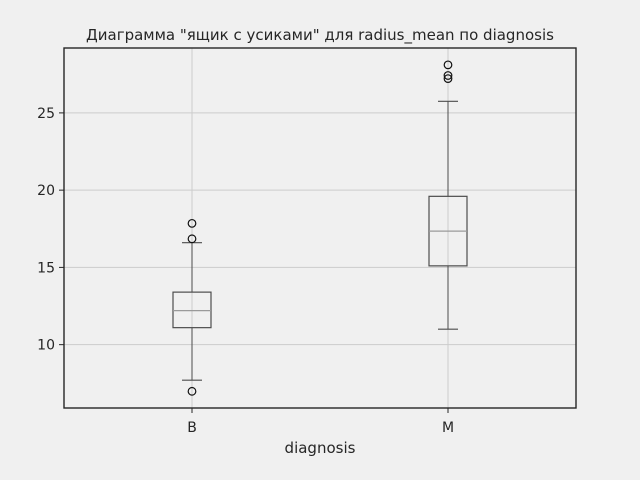 The width and height of the screenshot is (640, 480). What do you see at coordinates (448, 428) in the screenshot?
I see `x-tick-label: M` at bounding box center [448, 428].